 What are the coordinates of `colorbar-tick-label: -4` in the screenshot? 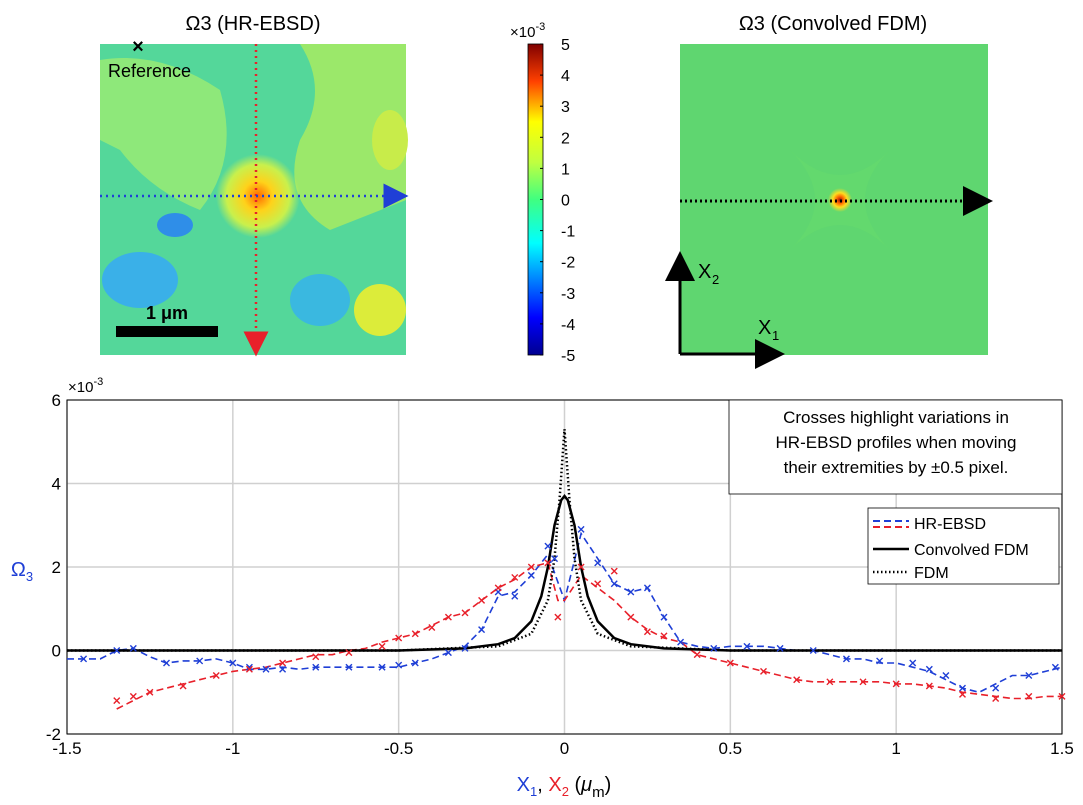 It's located at (568, 325).